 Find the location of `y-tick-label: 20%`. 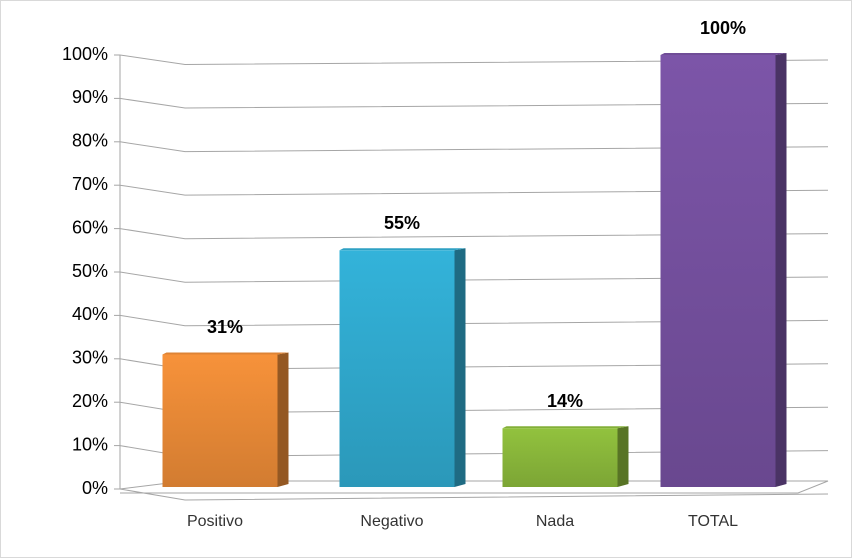

y-tick-label: 20% is located at coordinates (90, 401).